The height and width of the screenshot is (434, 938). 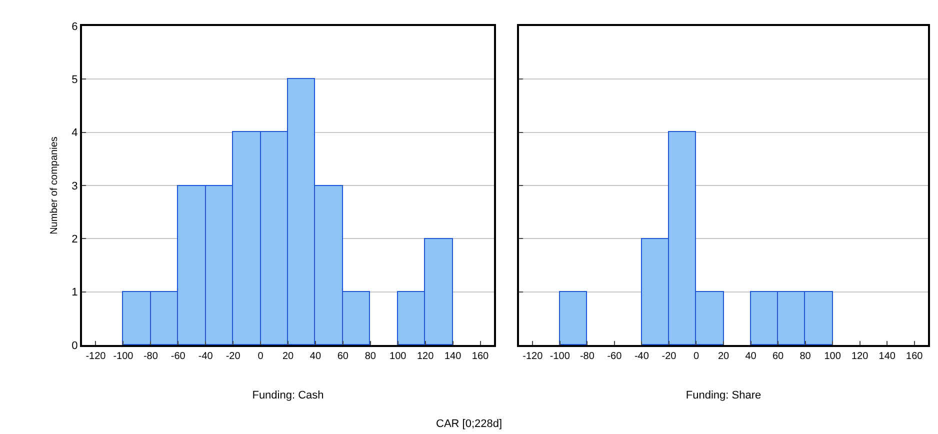 I want to click on x-axis-title: Funding: Share, so click(x=724, y=396).